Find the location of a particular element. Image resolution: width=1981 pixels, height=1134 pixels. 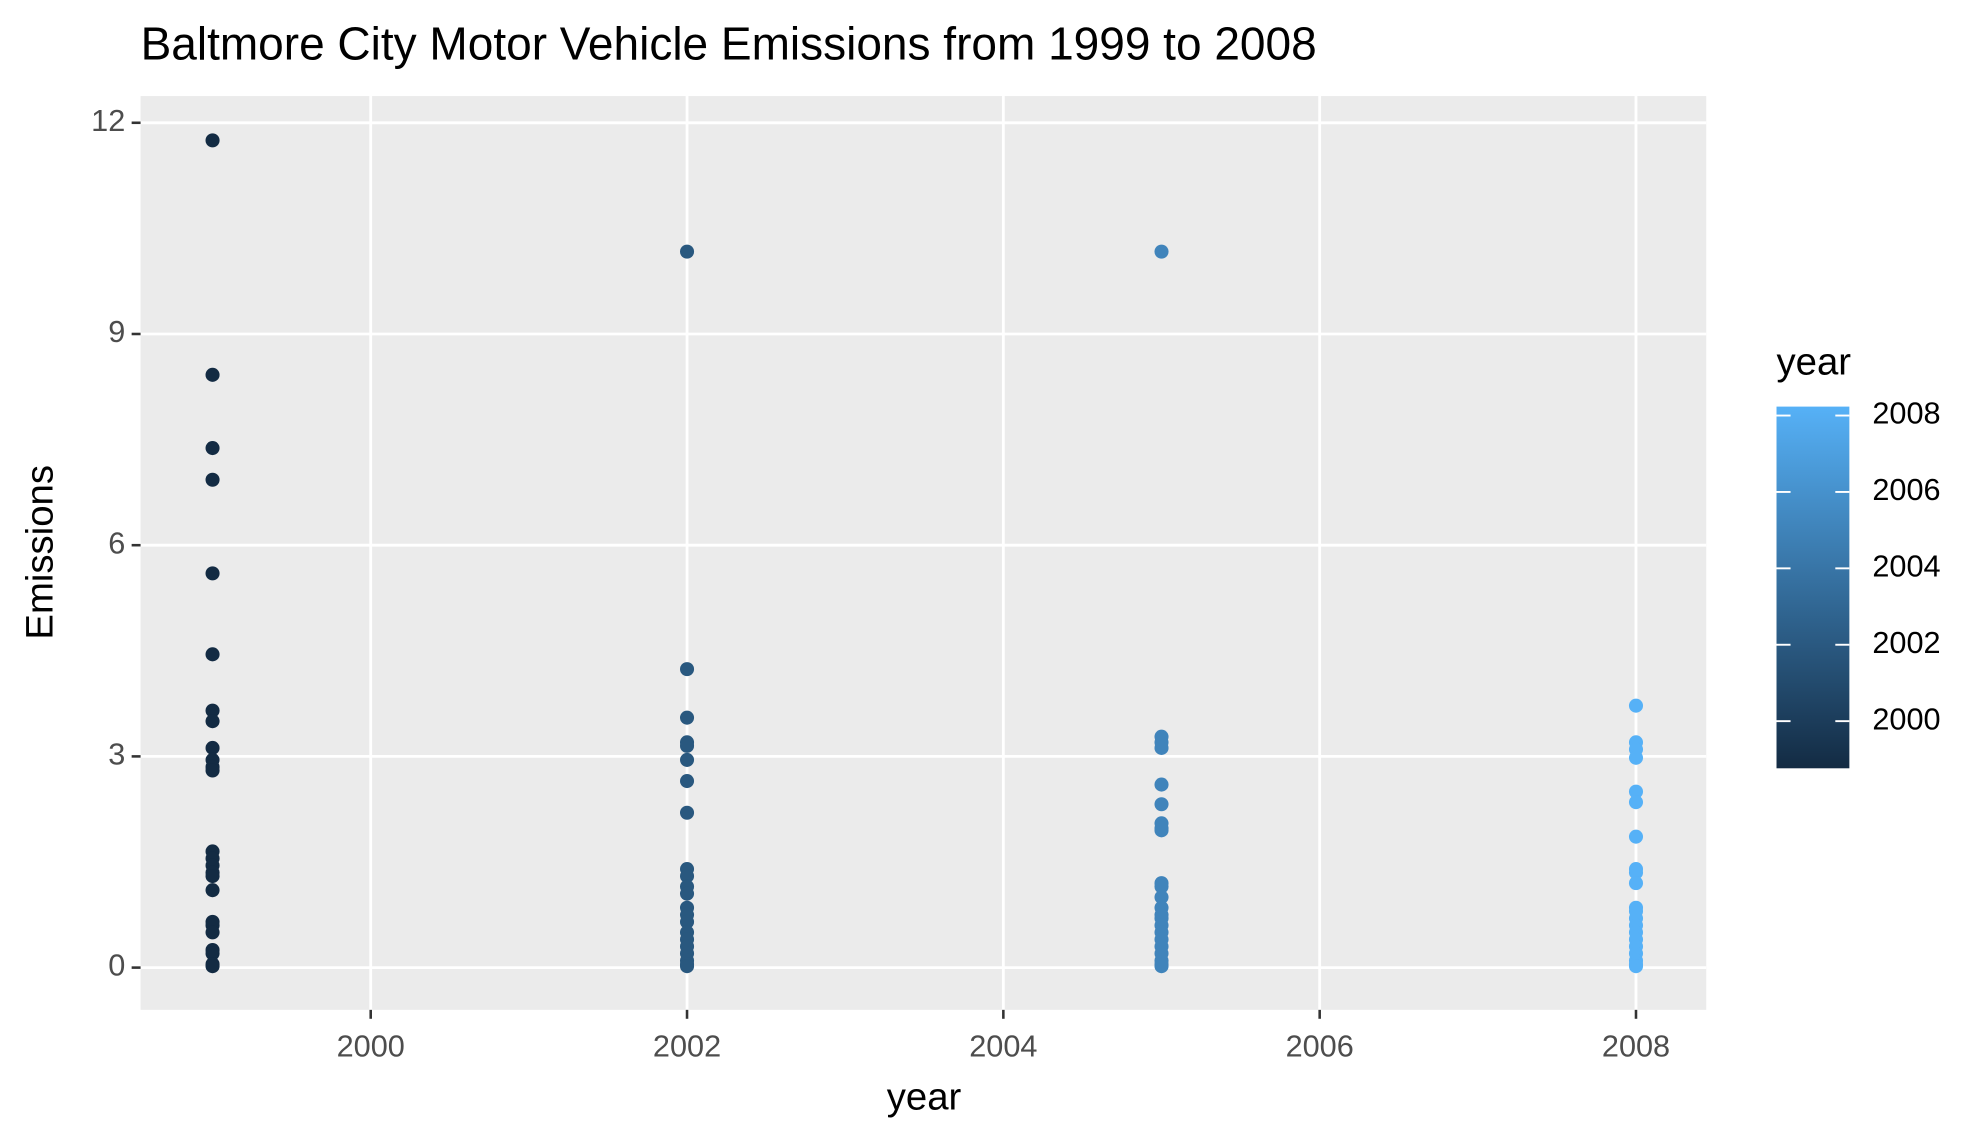

colorbar is located at coordinates (1813, 587).